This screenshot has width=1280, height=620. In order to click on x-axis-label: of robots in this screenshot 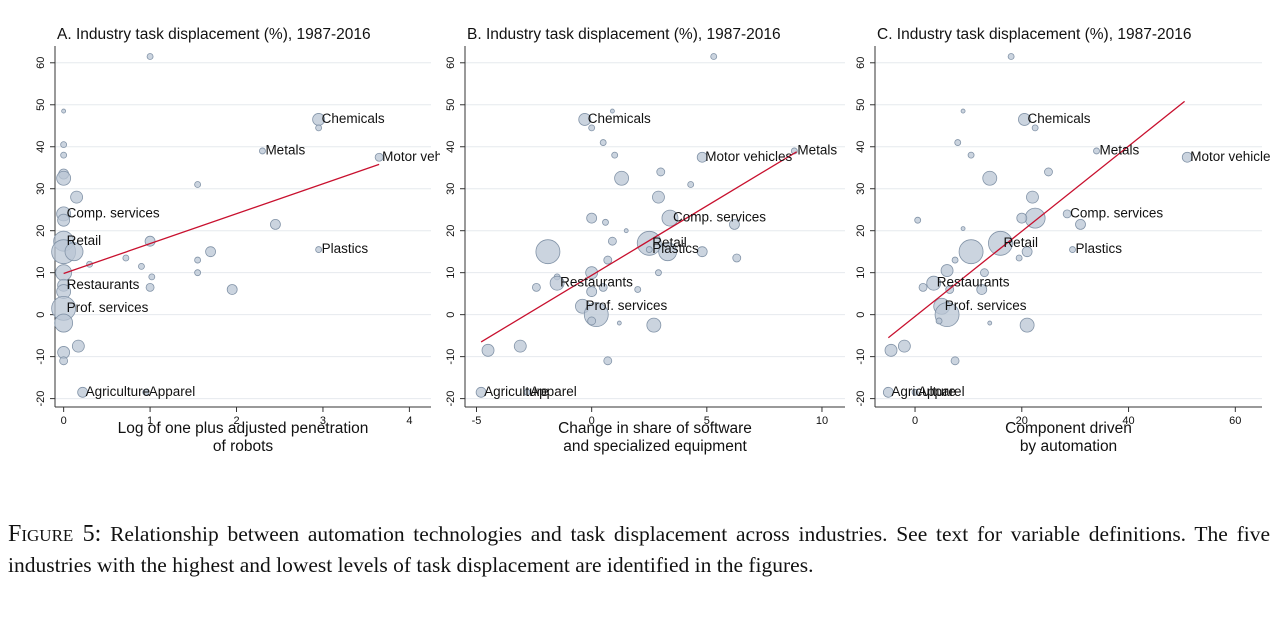, I will do `click(243, 446)`.